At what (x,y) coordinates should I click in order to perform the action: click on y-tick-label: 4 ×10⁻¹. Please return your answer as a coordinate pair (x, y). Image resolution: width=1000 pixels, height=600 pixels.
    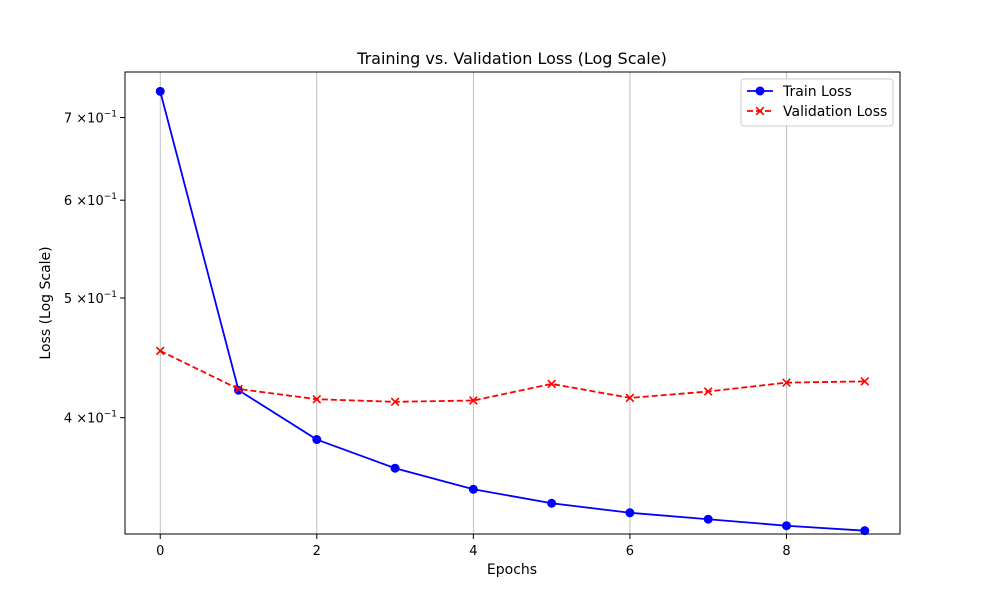
    Looking at the image, I should click on (90, 418).